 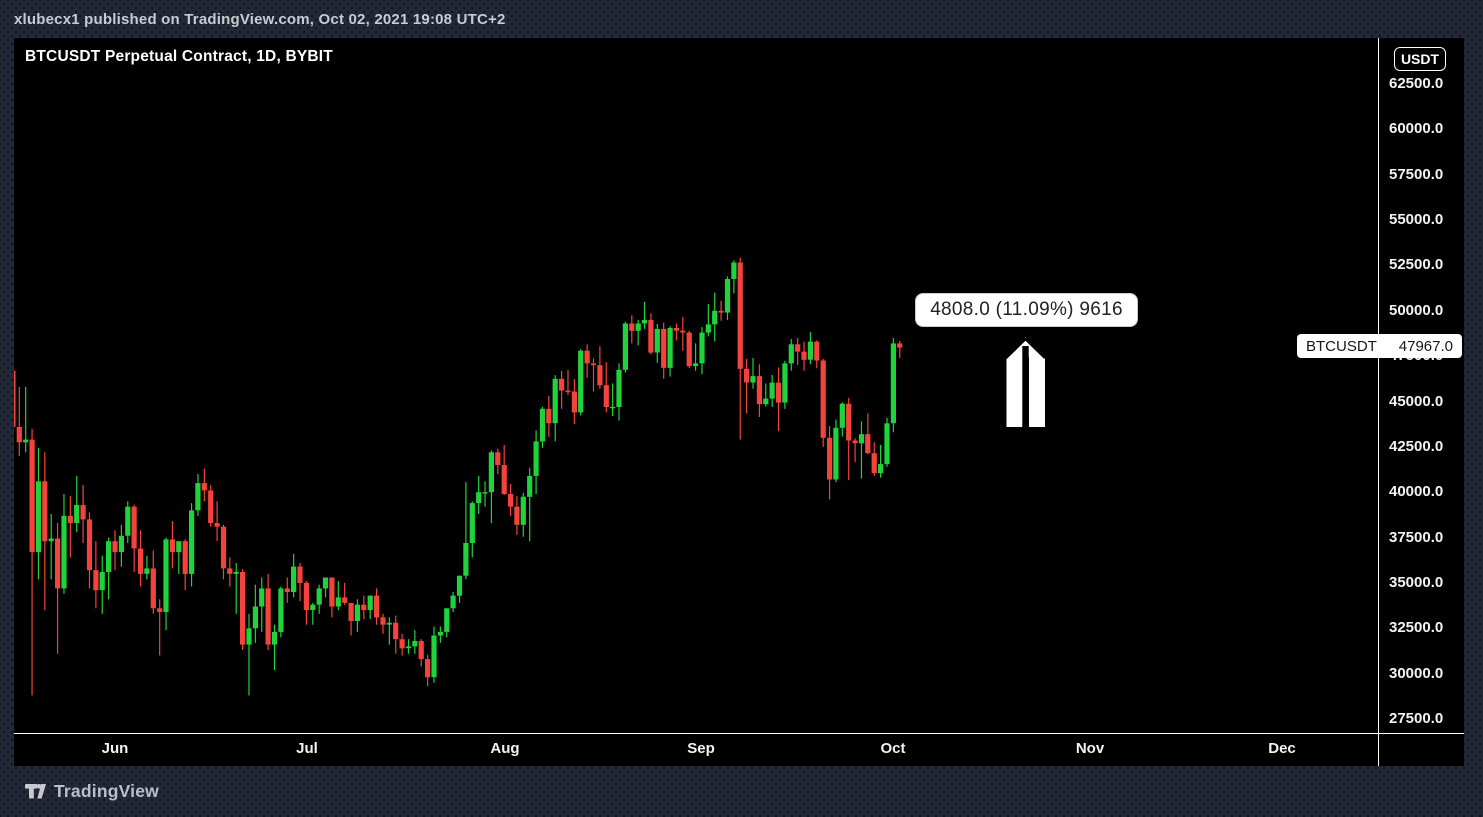 What do you see at coordinates (1090, 748) in the screenshot?
I see `month-label: Nov` at bounding box center [1090, 748].